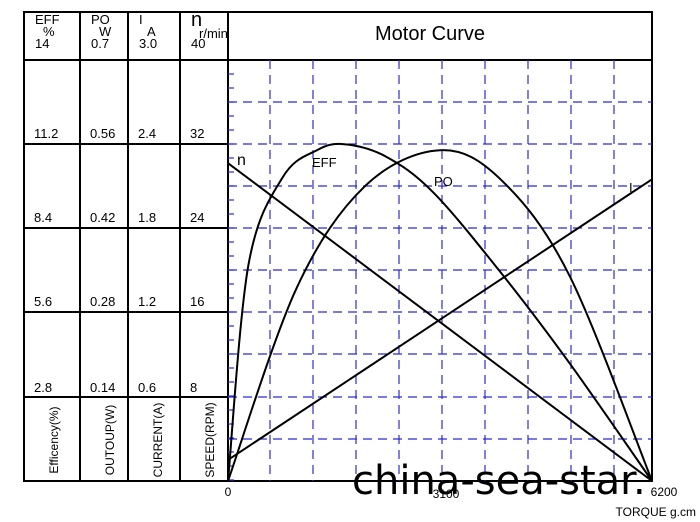  What do you see at coordinates (197, 301) in the screenshot?
I see `column-tick-label: 16` at bounding box center [197, 301].